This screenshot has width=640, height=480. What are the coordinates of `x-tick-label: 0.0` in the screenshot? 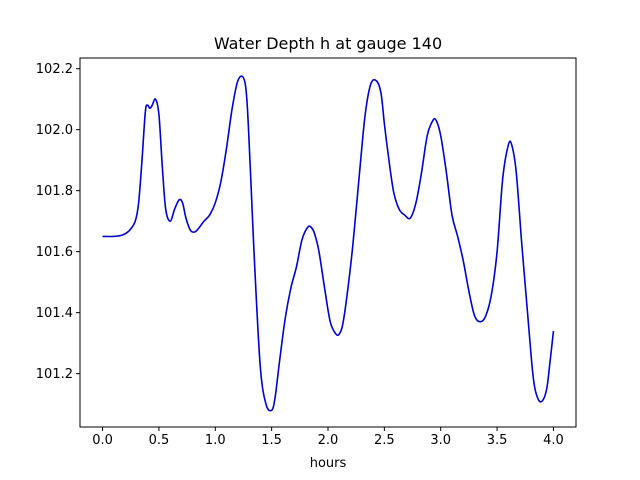 It's located at (102, 440).